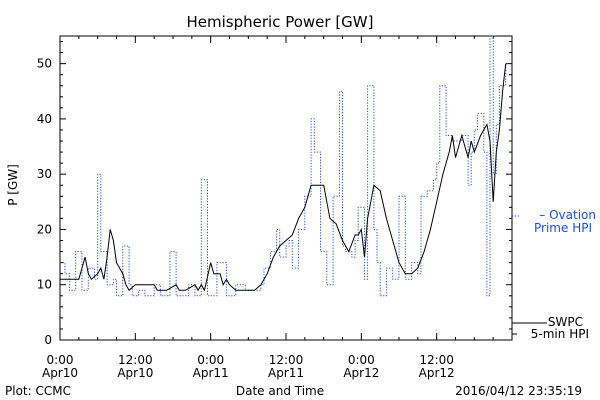 The width and height of the screenshot is (600, 400). I want to click on y-tick-label: 20, so click(44, 229).